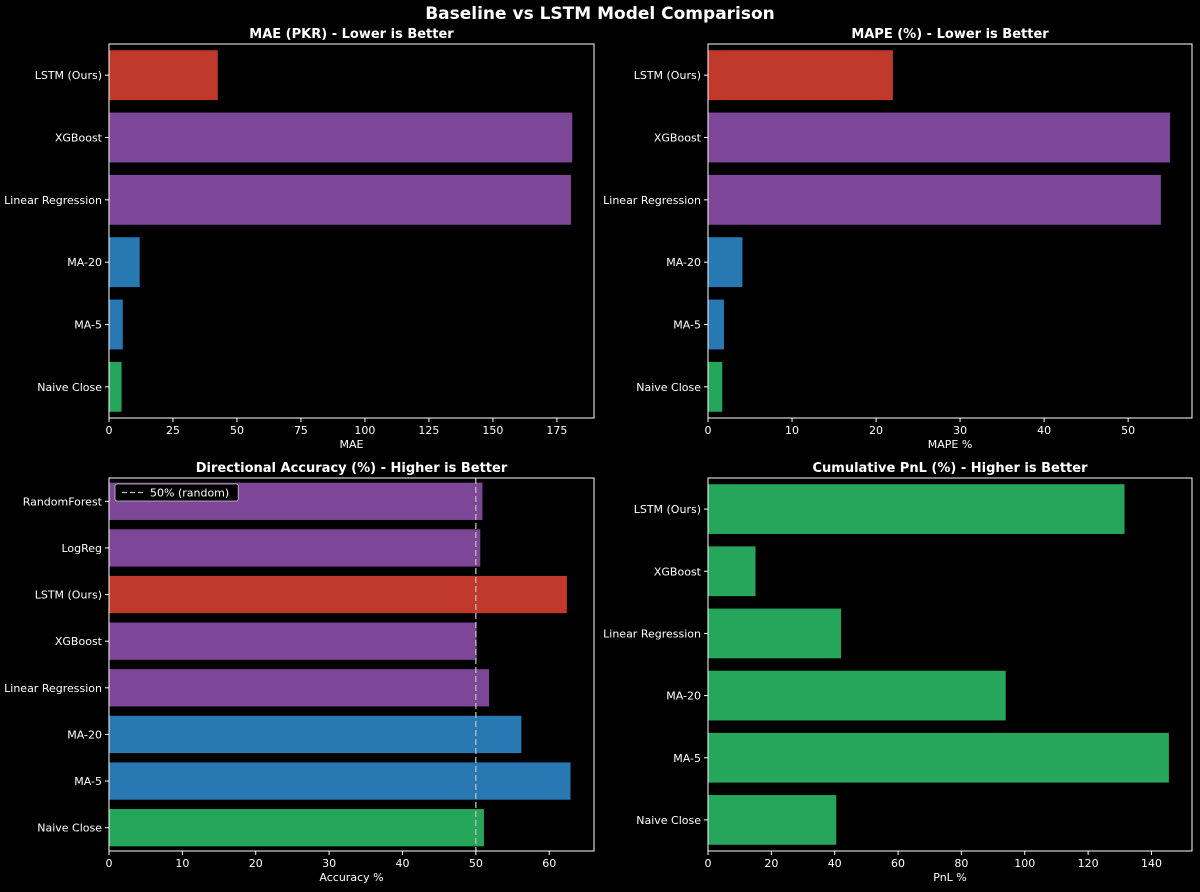 The image size is (1200, 892). What do you see at coordinates (950, 34) in the screenshot?
I see `chart-title: MAPE (%) - Lower is Better` at bounding box center [950, 34].